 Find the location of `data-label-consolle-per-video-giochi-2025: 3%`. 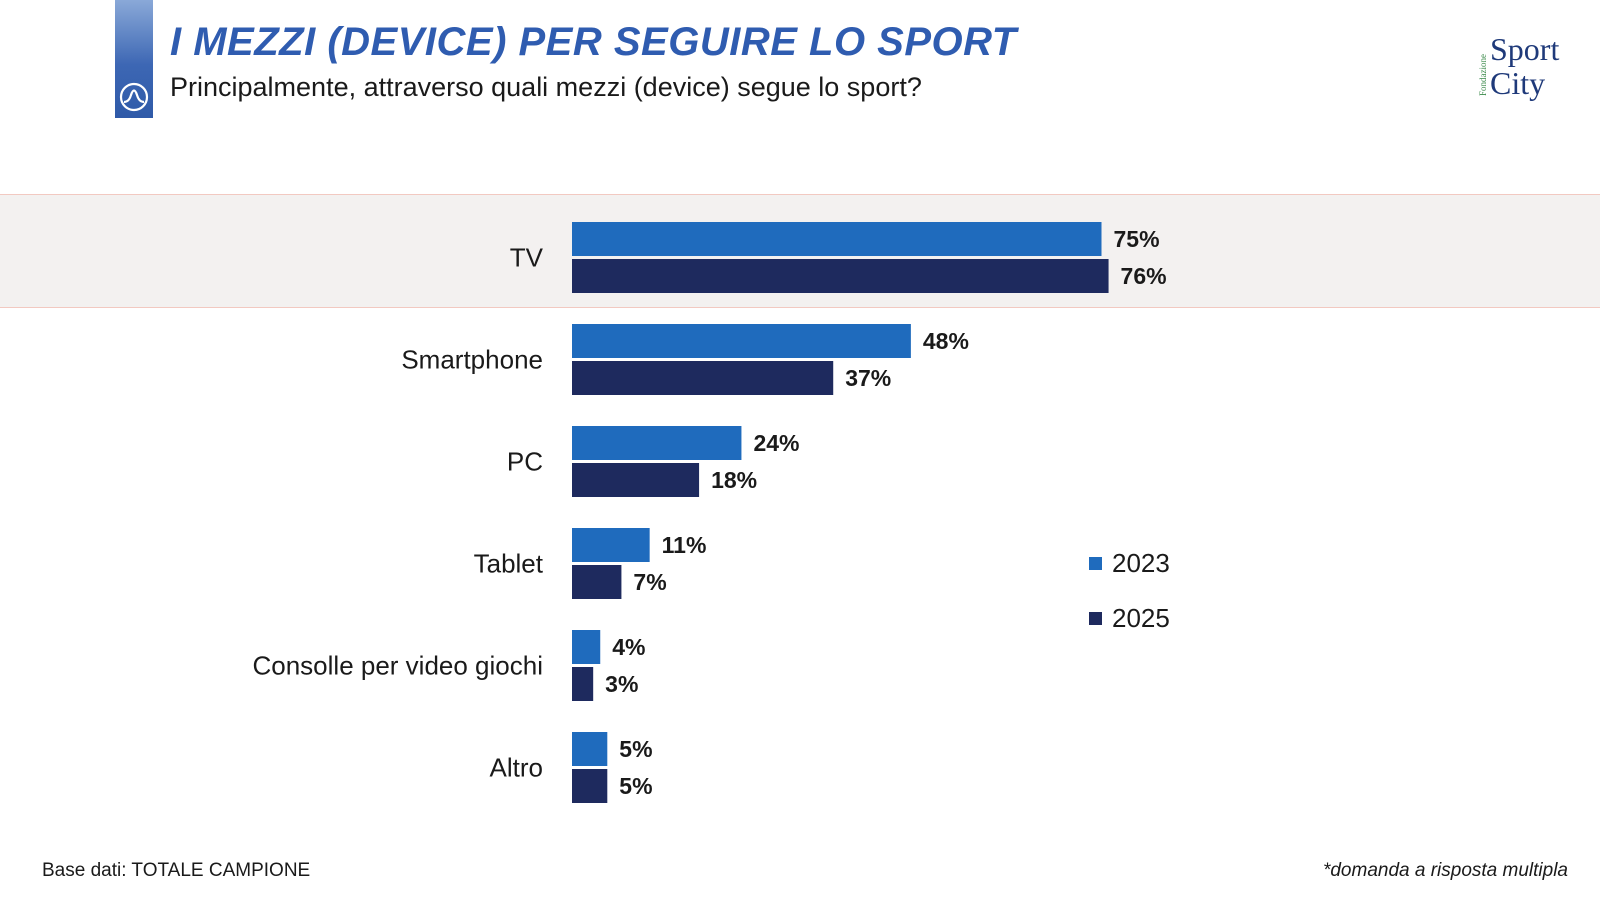

data-label-consolle-per-video-giochi-2025: 3% is located at coordinates (621, 684).